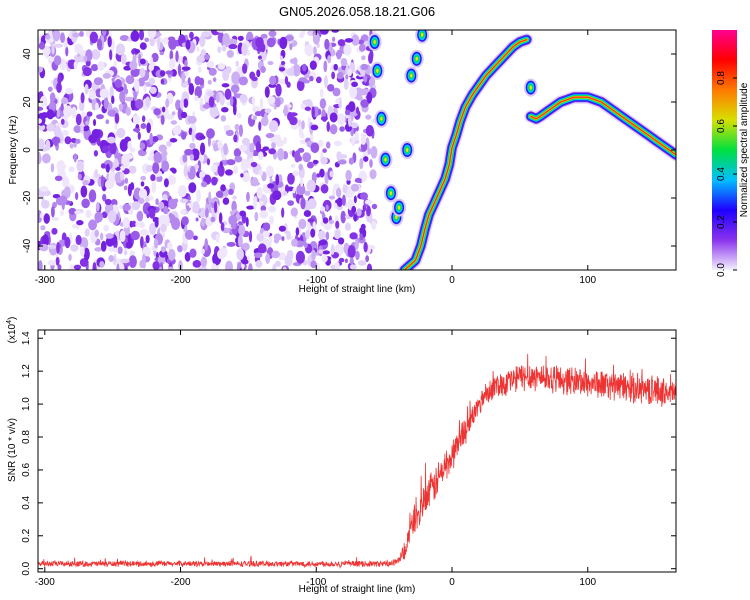 This screenshot has width=750, height=600. Describe the element at coordinates (374, 42) in the screenshot. I see `ridge-fragment` at that location.